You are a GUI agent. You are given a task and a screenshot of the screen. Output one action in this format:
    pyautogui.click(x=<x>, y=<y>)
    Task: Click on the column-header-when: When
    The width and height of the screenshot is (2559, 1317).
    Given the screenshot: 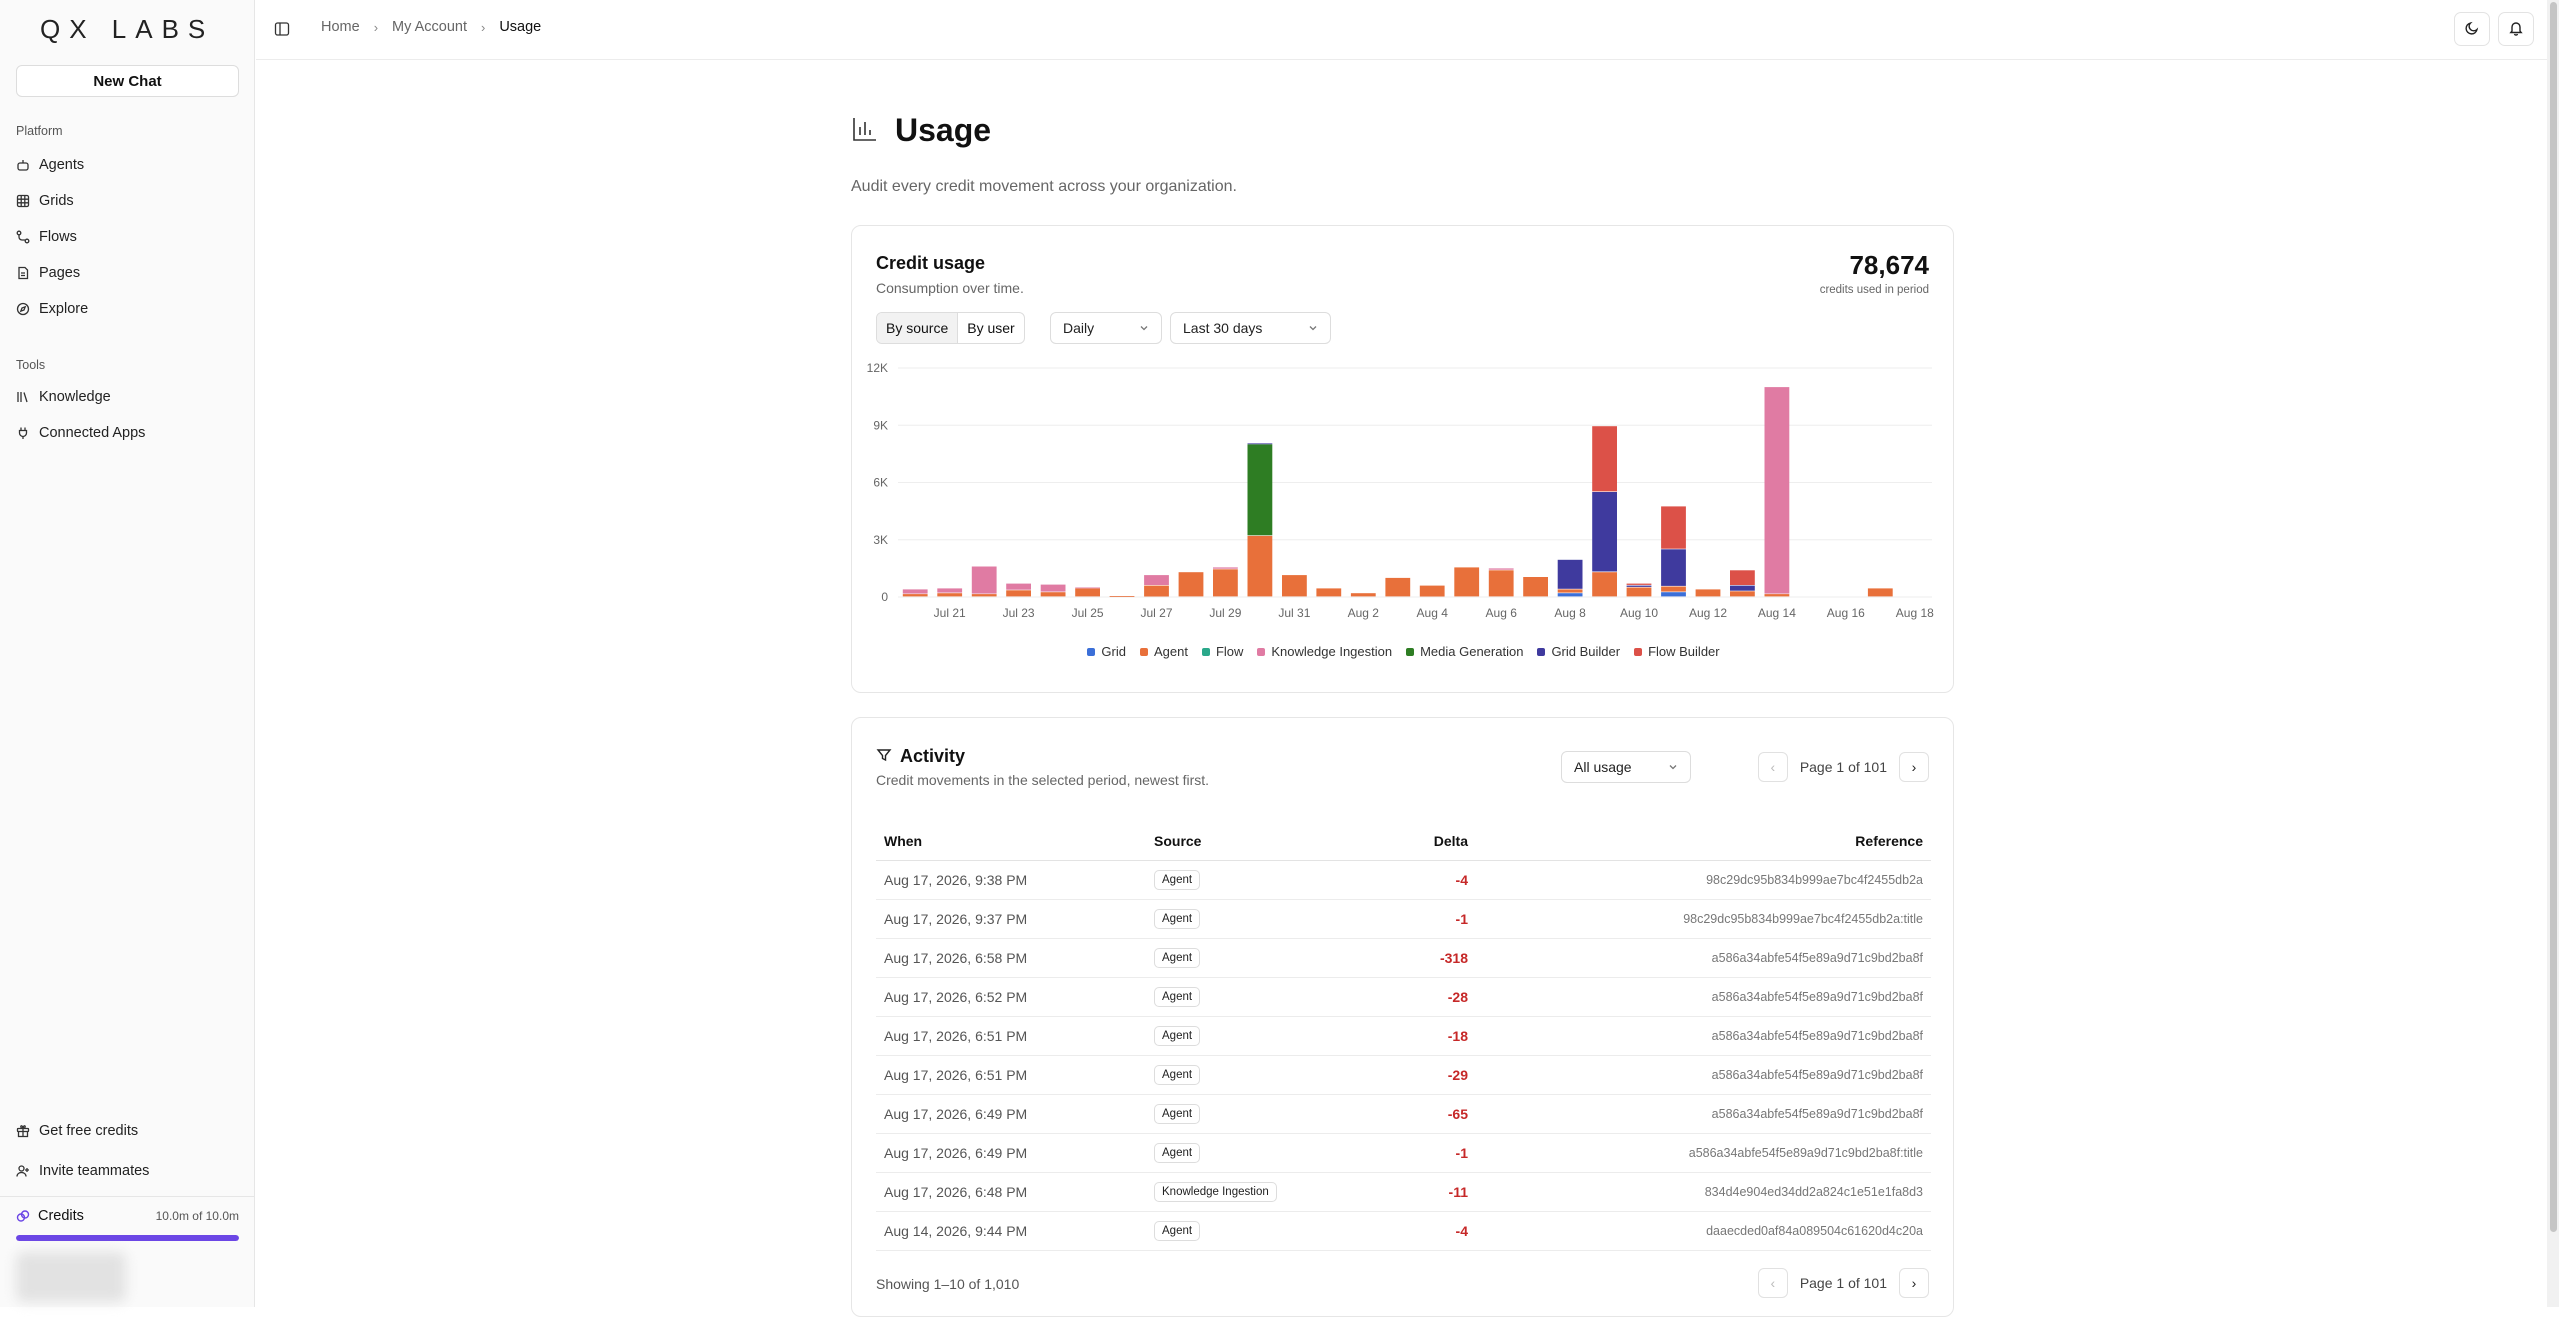 What is the action you would take?
    pyautogui.click(x=1011, y=841)
    